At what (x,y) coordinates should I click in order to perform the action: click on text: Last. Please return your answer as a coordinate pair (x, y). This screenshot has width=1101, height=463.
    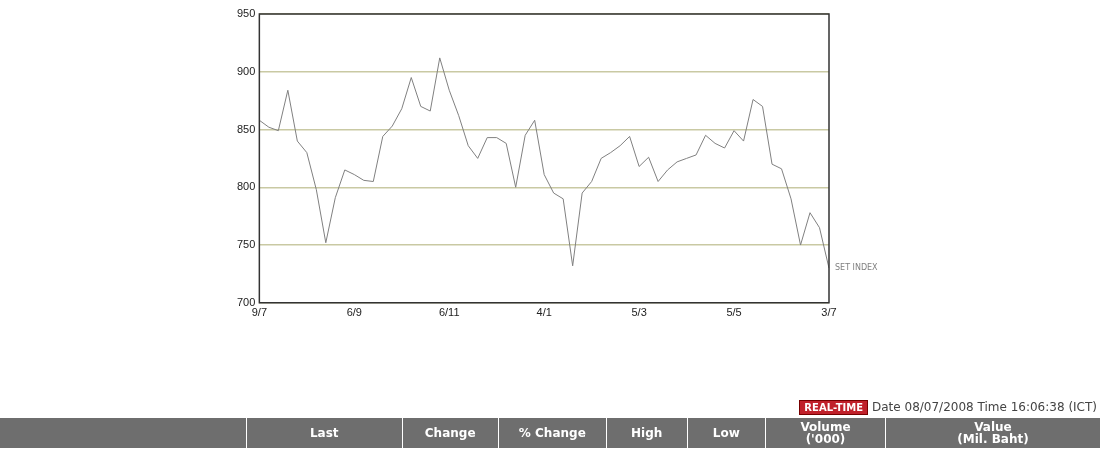
    Looking at the image, I should click on (324, 433).